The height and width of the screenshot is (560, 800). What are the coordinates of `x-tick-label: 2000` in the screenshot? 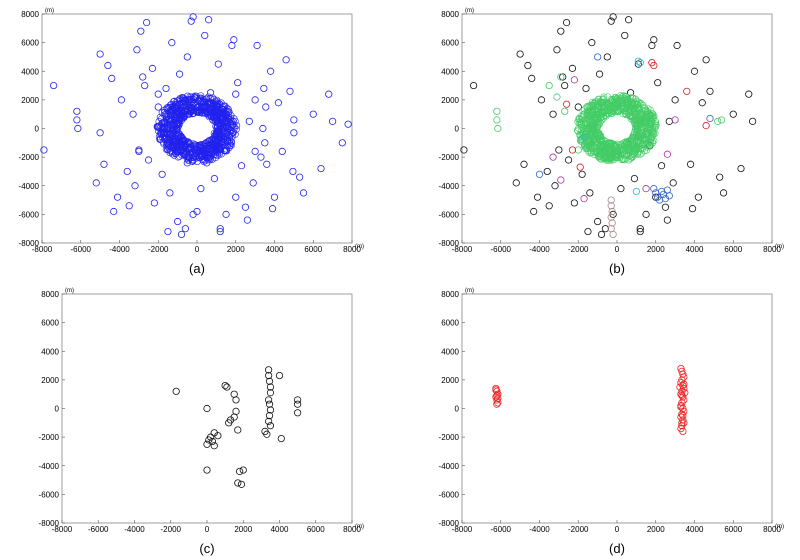 It's located at (656, 249).